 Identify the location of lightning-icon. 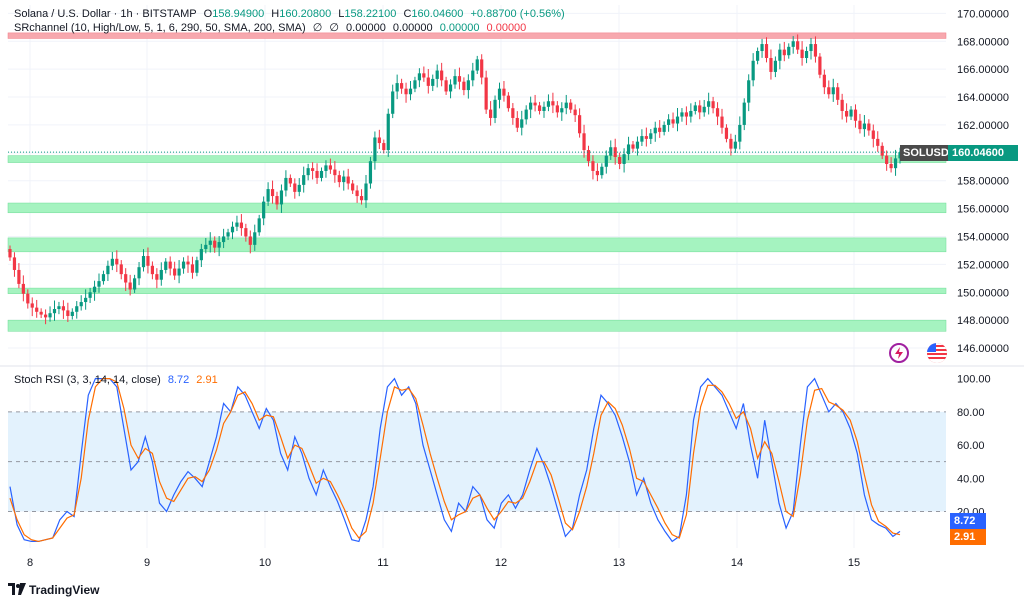
(899, 353).